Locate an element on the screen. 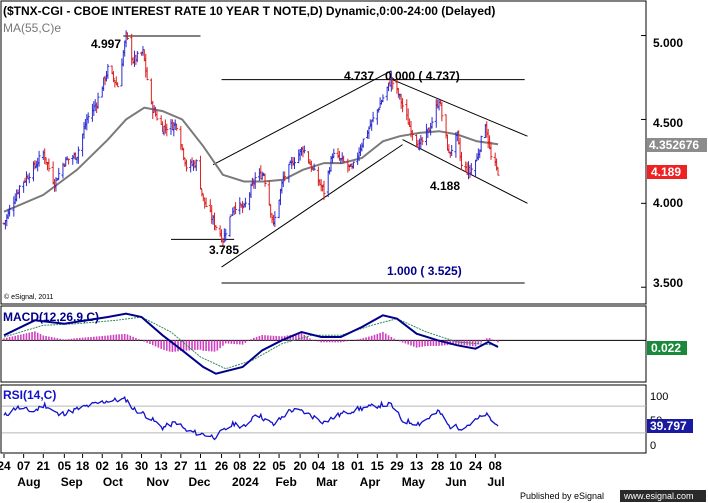 Image resolution: width=708 pixels, height=503 pixels. high-label: 4.997 is located at coordinates (106, 44).